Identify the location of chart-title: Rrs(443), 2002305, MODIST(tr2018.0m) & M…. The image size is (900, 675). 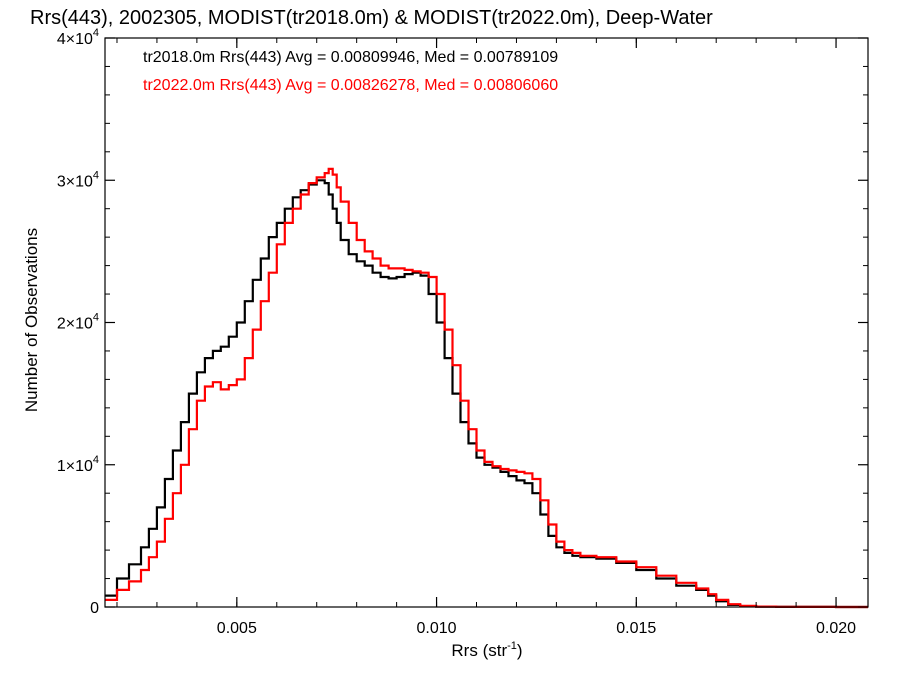
(371, 18).